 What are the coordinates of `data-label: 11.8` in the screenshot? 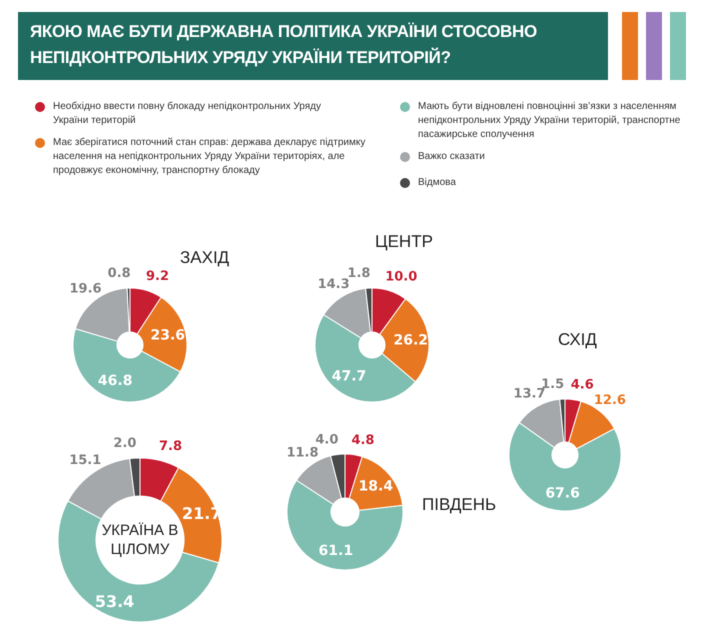 It's located at (302, 453).